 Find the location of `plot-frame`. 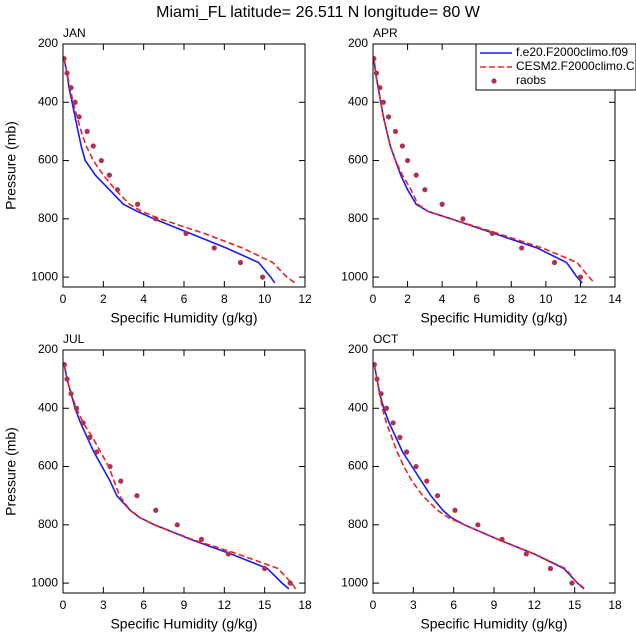

plot-frame is located at coordinates (184, 471).